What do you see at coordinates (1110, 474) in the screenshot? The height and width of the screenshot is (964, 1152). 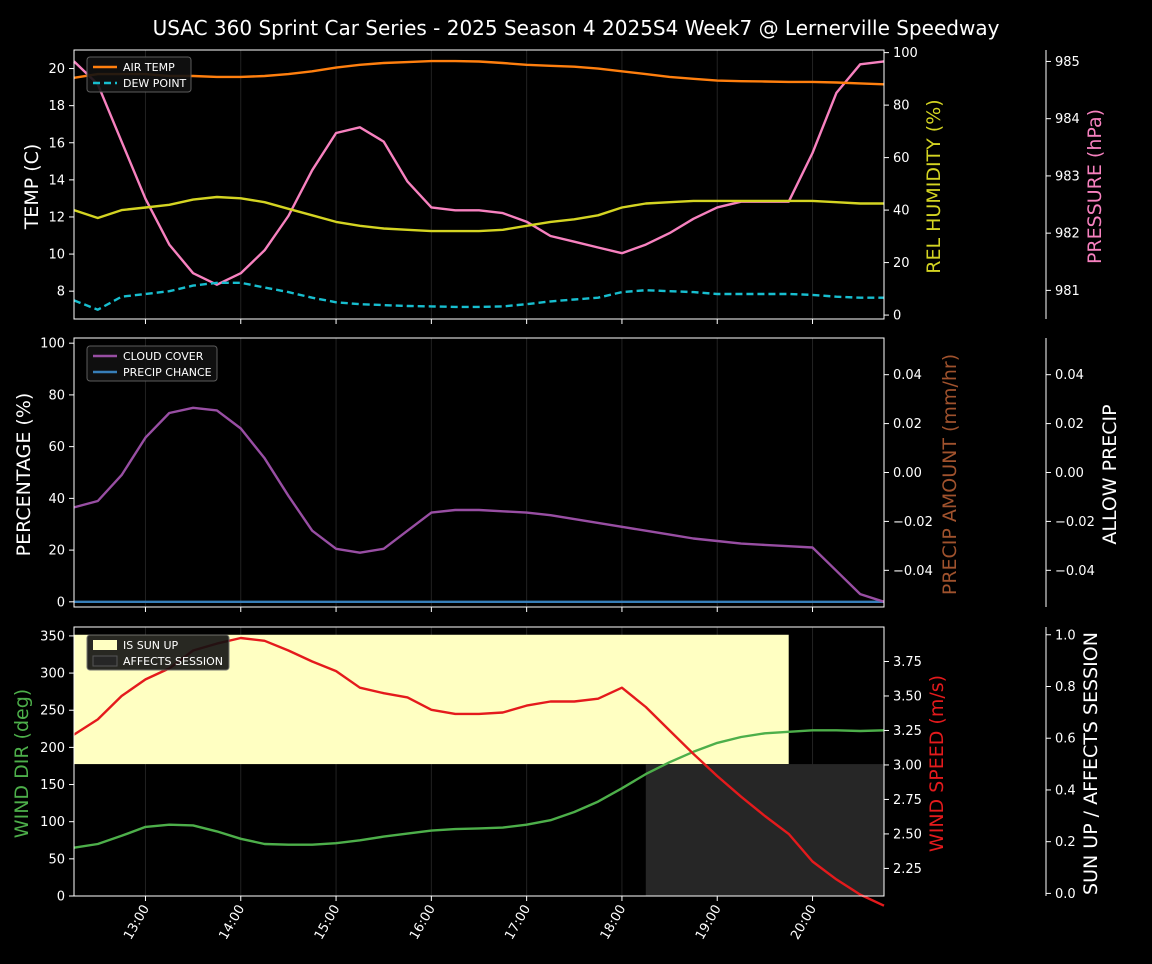 I see `allow-precip-axis-label: ALLOW PRECIP` at bounding box center [1110, 474].